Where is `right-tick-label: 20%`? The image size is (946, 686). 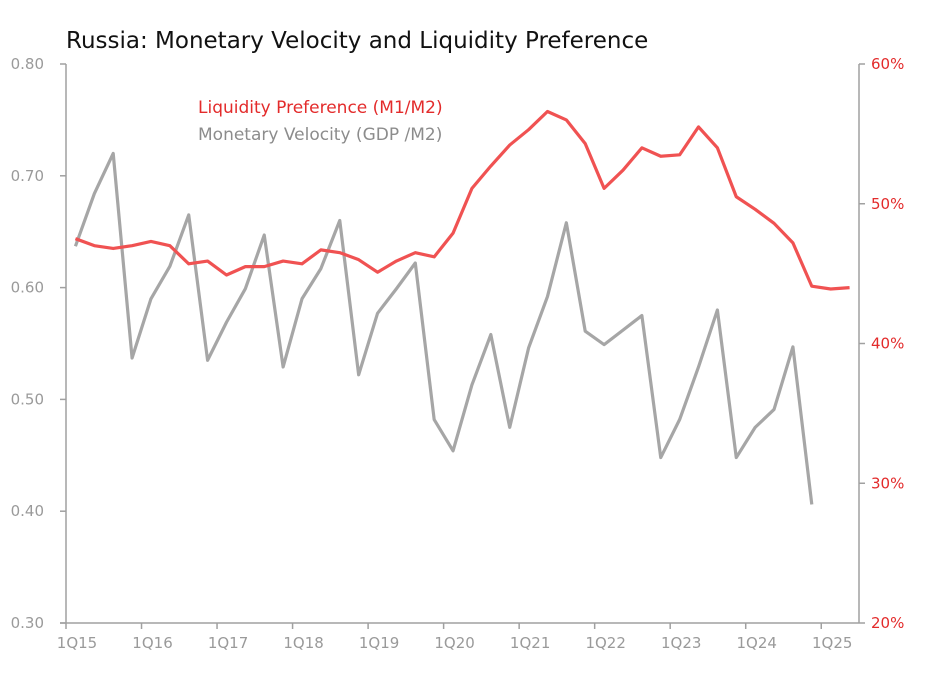 right-tick-label: 20% is located at coordinates (887, 623).